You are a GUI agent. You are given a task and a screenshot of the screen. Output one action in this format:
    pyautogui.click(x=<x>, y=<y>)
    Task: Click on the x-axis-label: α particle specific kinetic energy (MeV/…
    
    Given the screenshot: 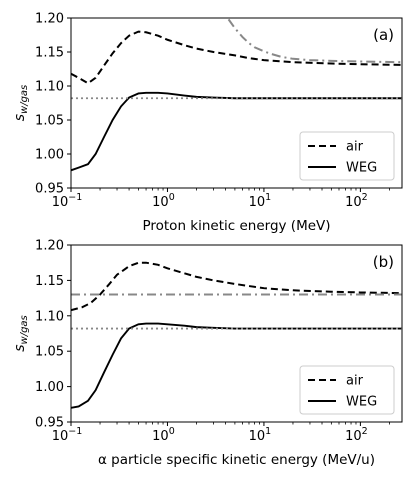 What is the action you would take?
    pyautogui.click(x=236, y=460)
    